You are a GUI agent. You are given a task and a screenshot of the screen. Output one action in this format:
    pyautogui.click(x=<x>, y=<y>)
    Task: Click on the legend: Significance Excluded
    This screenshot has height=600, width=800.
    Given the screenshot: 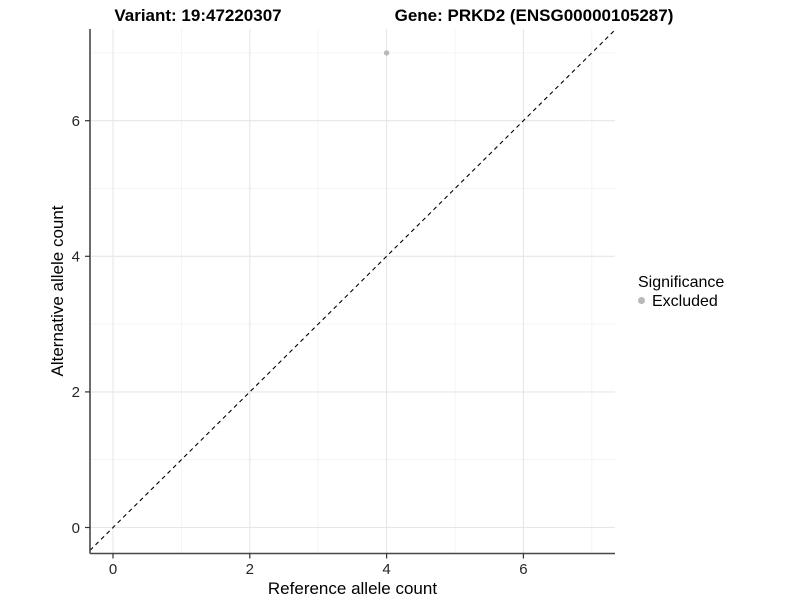 What is the action you would take?
    pyautogui.click(x=681, y=292)
    